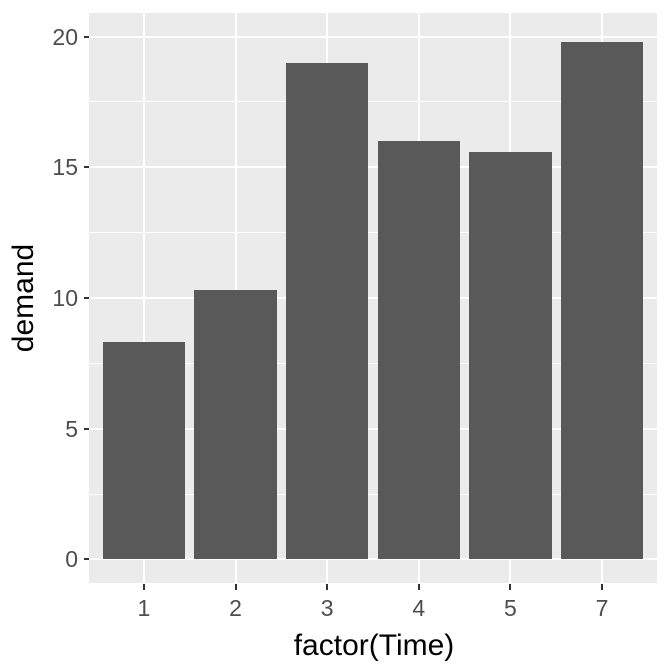  What do you see at coordinates (144, 608) in the screenshot?
I see `x-tick-label: 1` at bounding box center [144, 608].